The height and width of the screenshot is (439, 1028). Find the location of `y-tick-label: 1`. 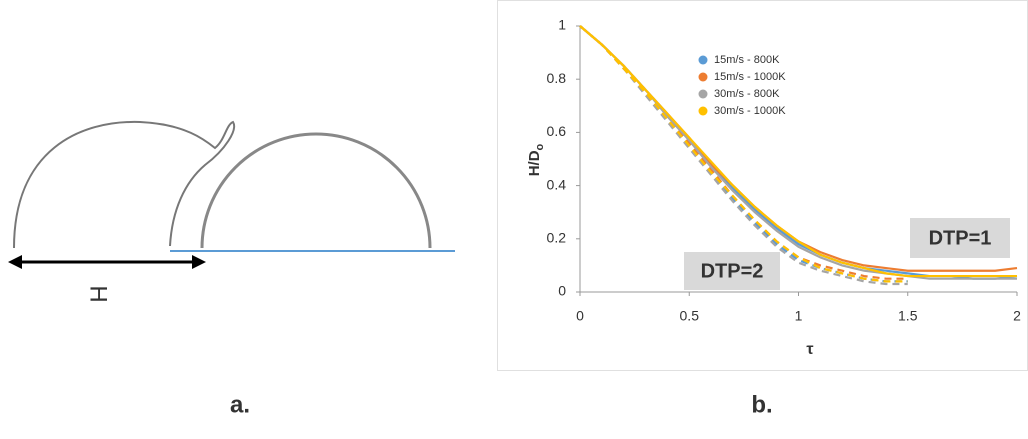

y-tick-label: 1 is located at coordinates (562, 25).